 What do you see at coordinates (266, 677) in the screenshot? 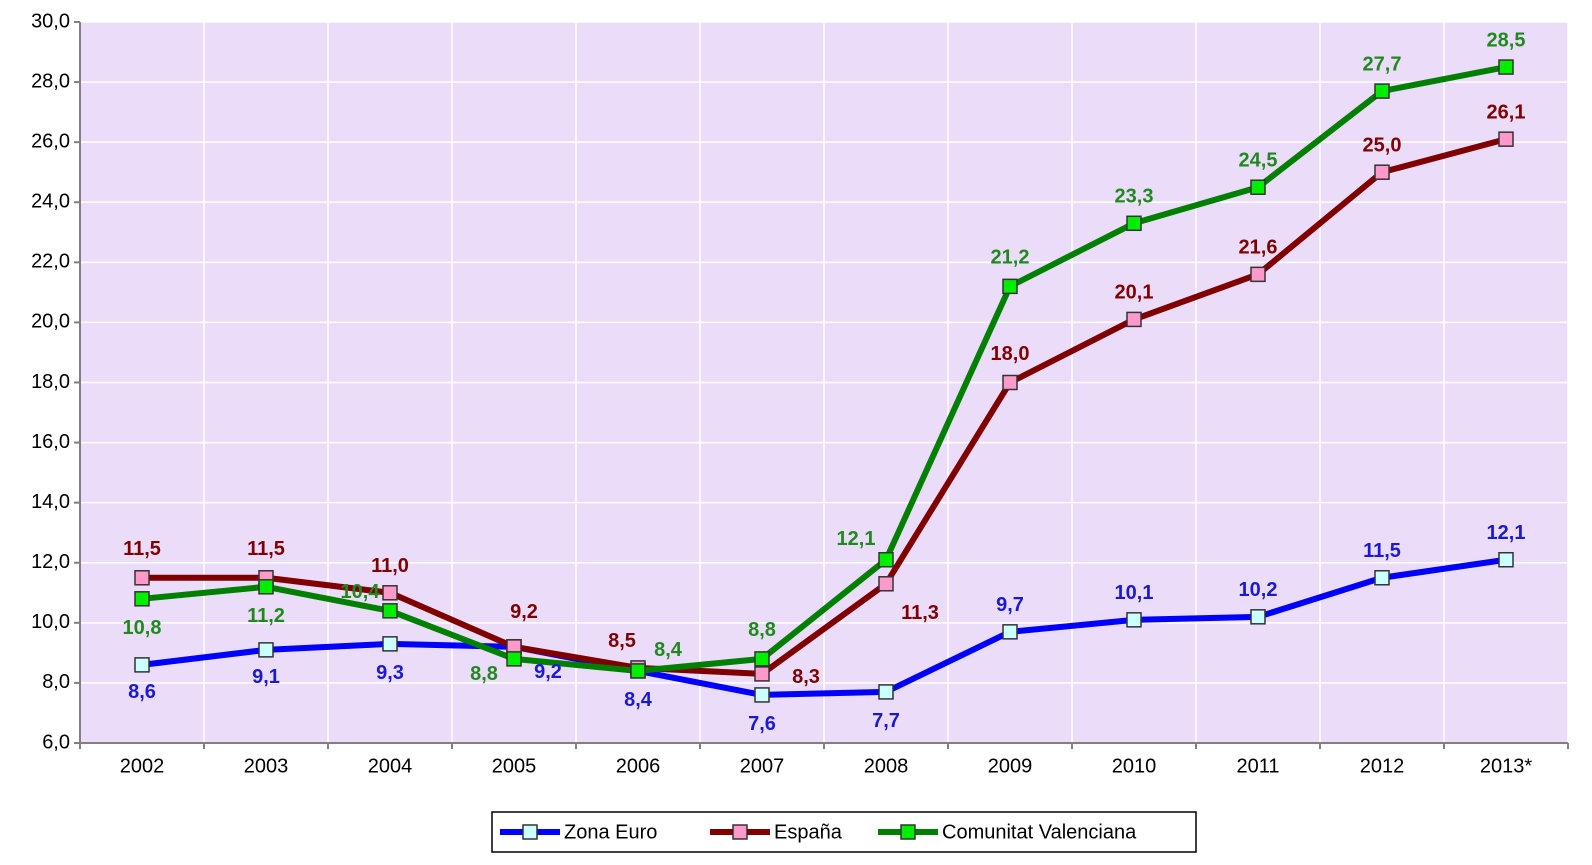
I see `value-label: 9,1` at bounding box center [266, 677].